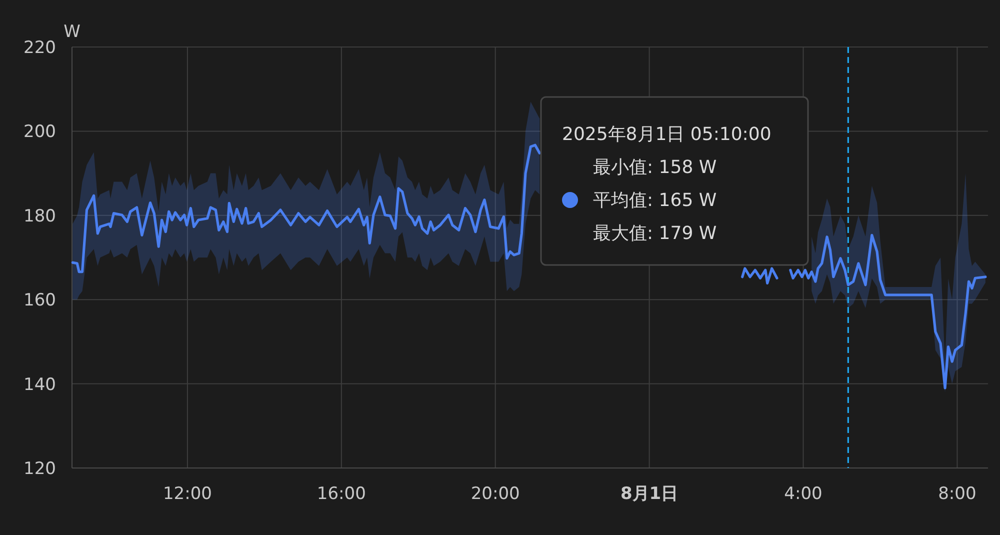 Image resolution: width=1000 pixels, height=535 pixels. I want to click on y-tick-label: 120, so click(40, 469).